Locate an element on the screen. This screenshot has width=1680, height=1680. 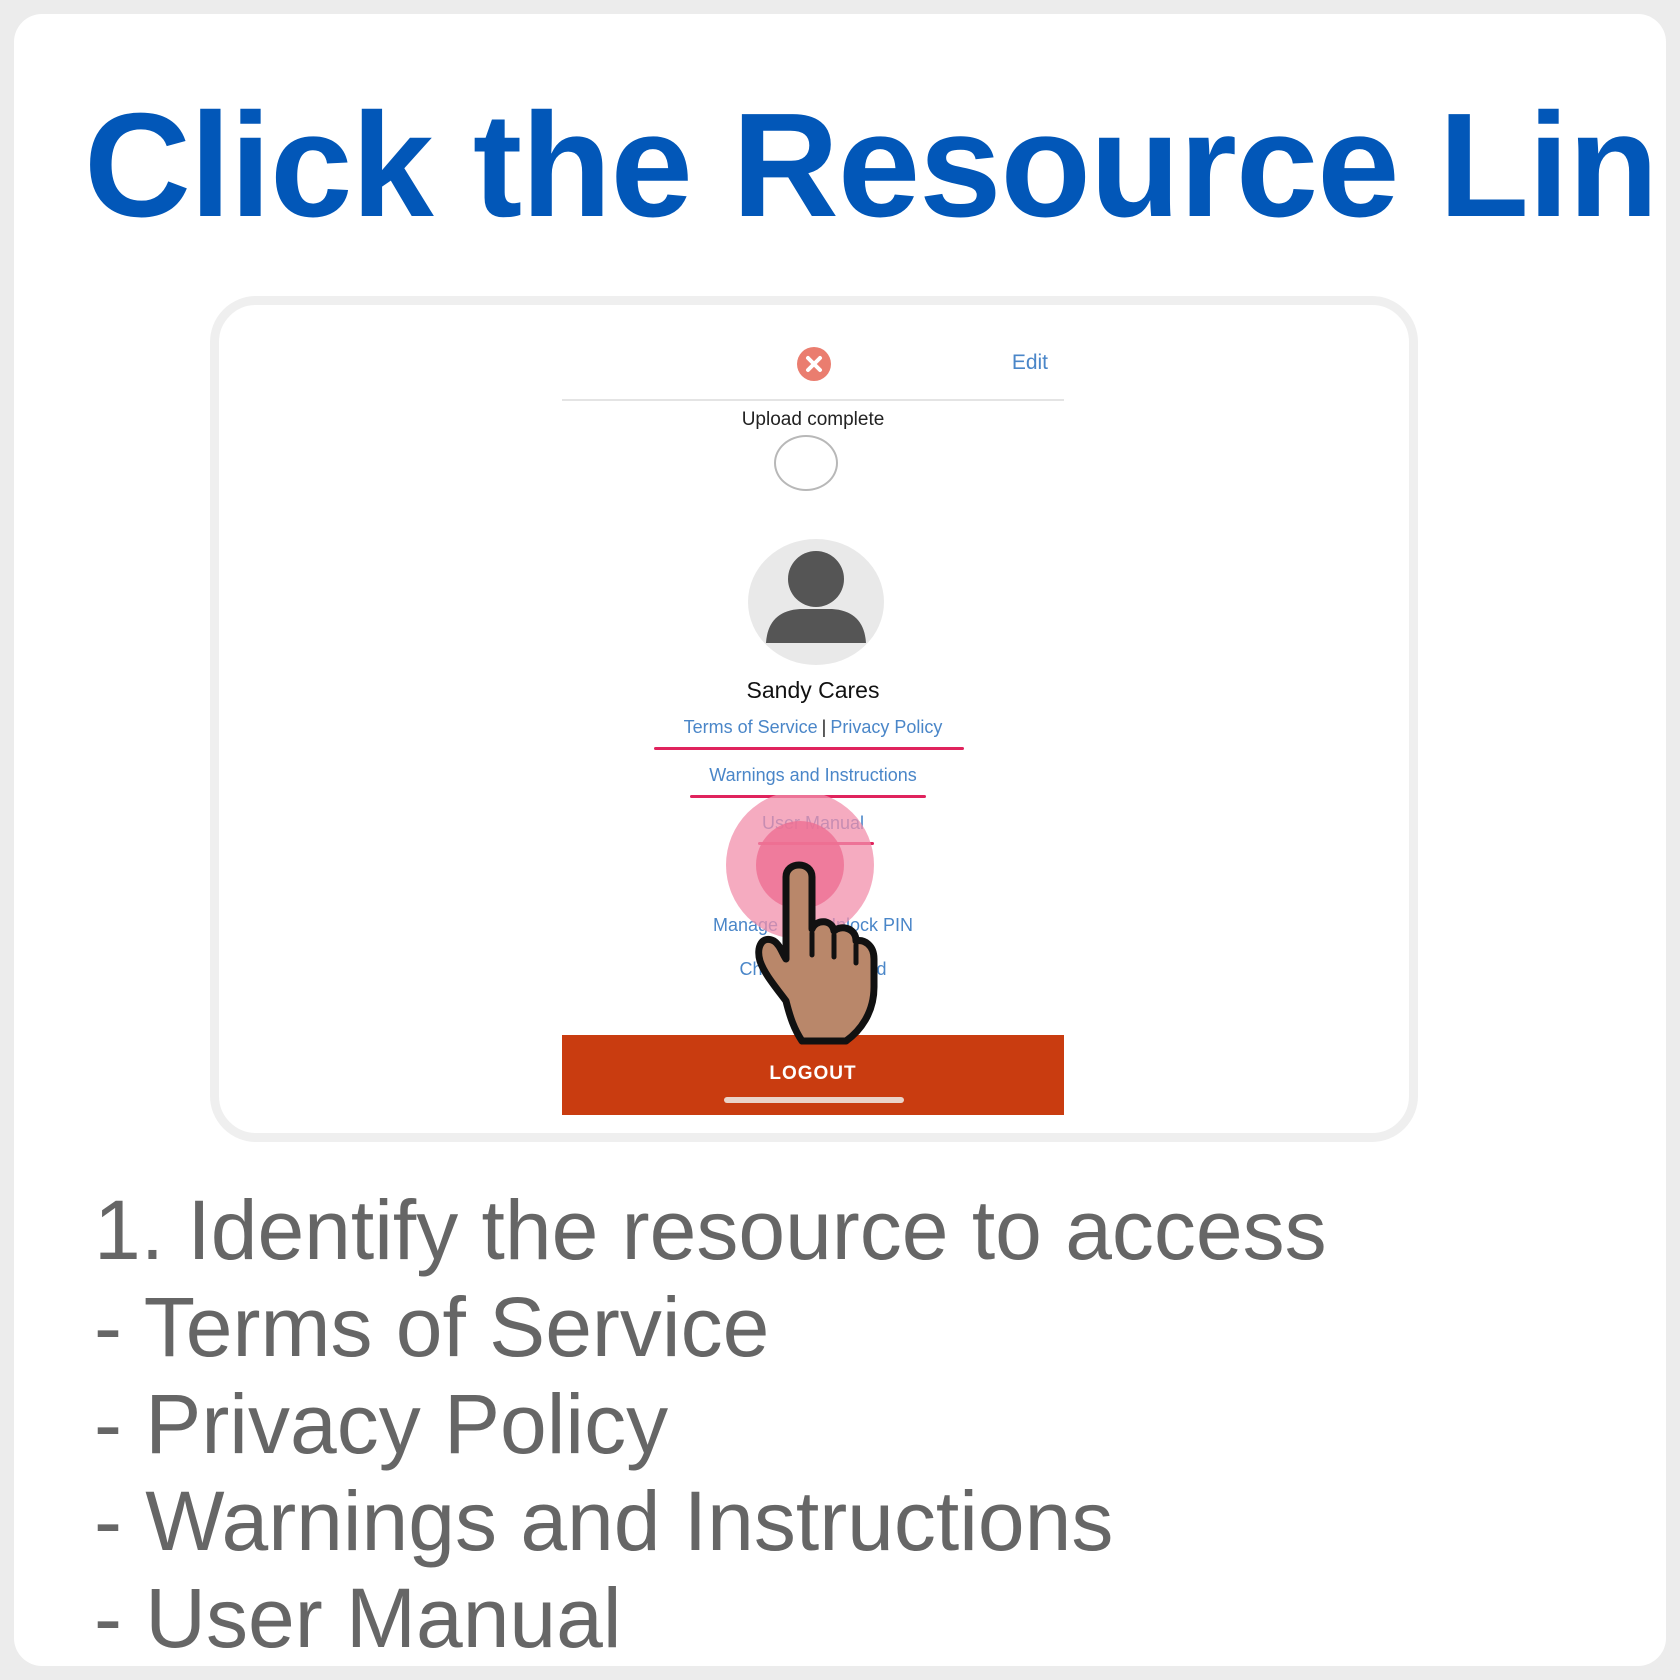
logout-label: LOGOUT is located at coordinates (813, 1073).